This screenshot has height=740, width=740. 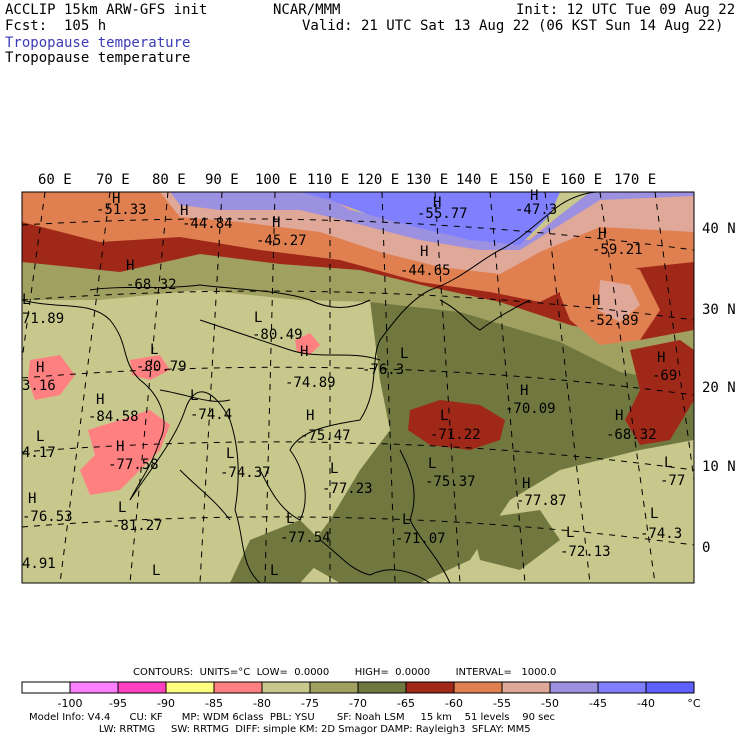 I want to click on longitude-label: 90 E, so click(x=222, y=180).